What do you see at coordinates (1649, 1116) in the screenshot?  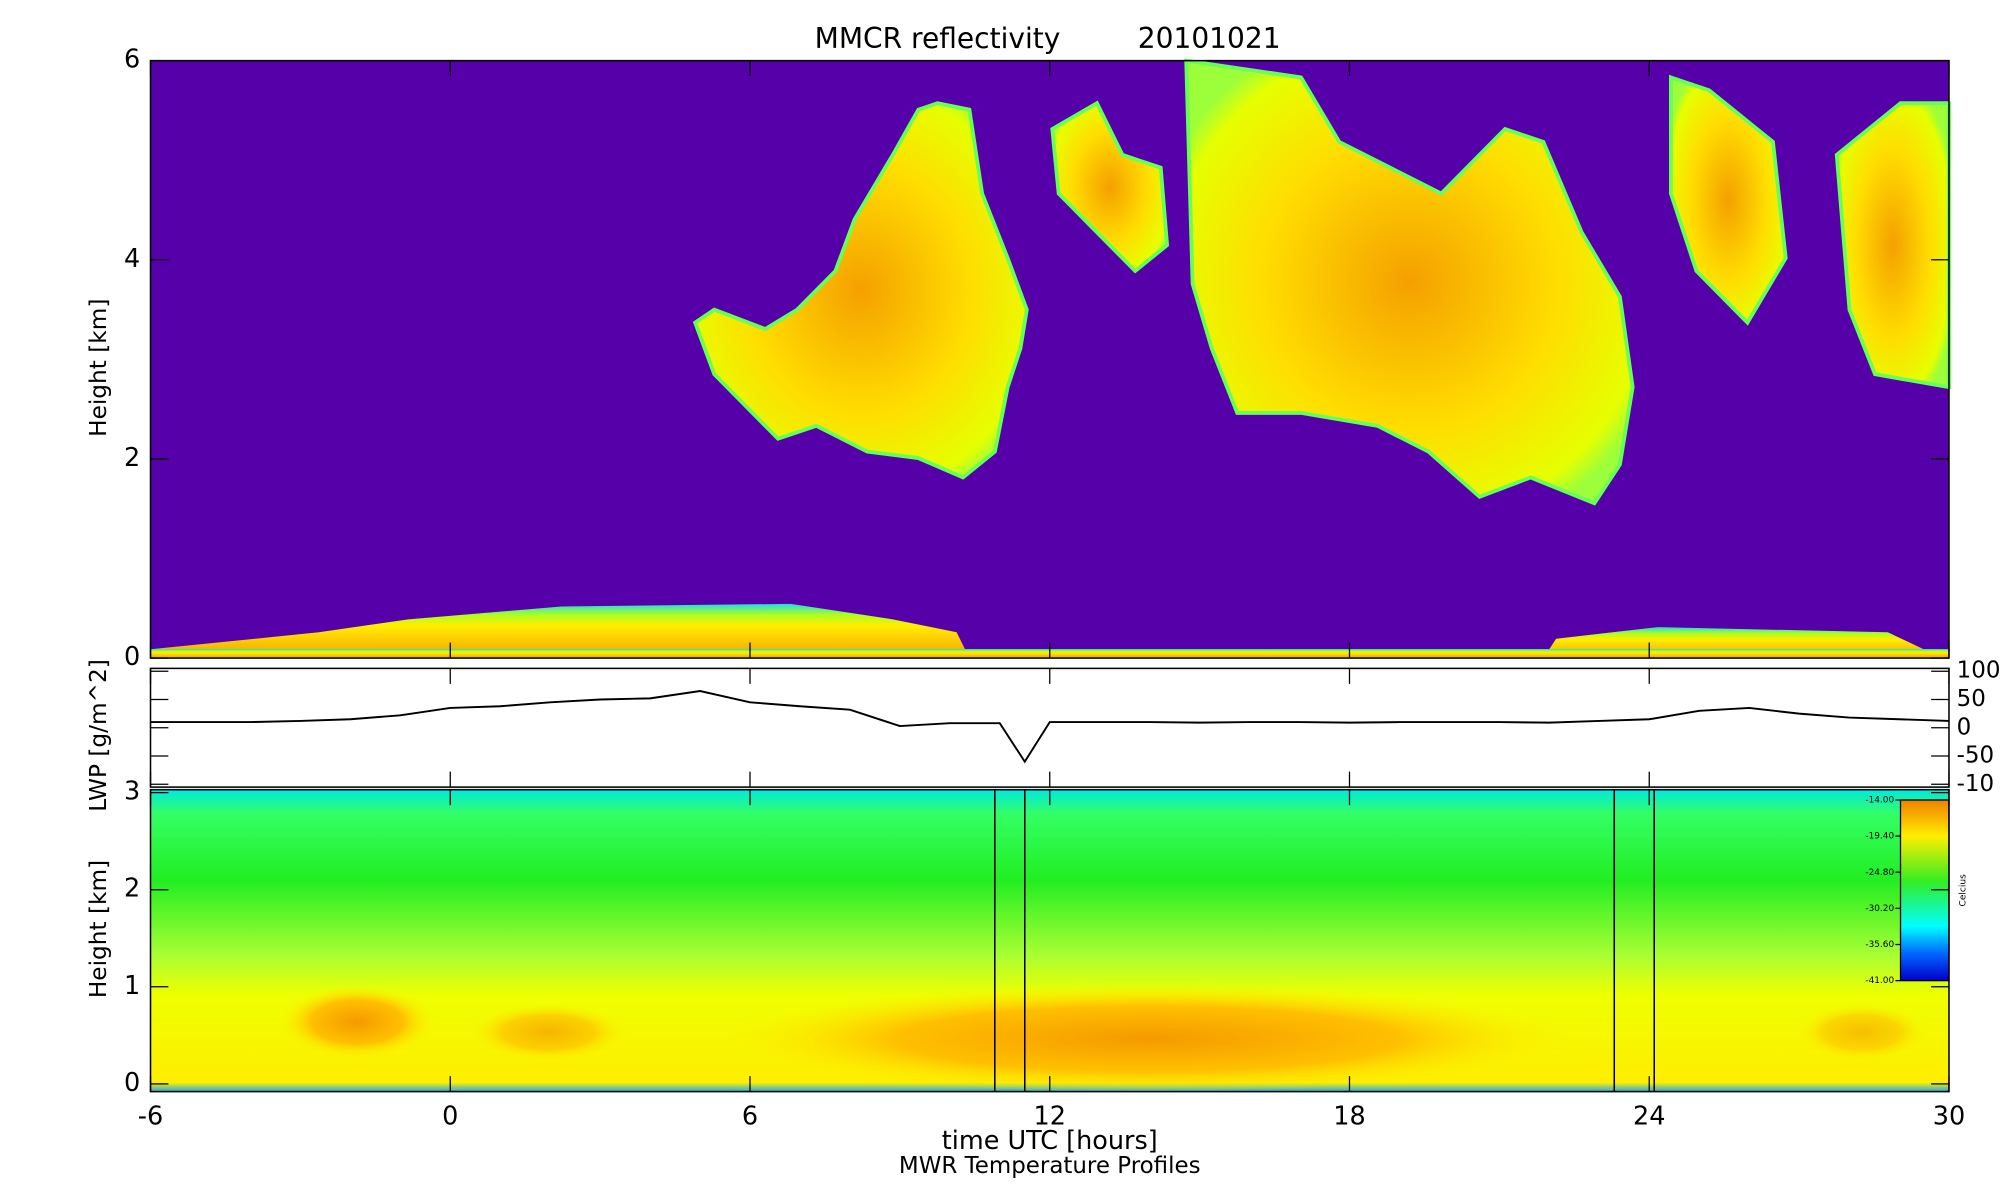 I see `x-tick-label: 24` at bounding box center [1649, 1116].